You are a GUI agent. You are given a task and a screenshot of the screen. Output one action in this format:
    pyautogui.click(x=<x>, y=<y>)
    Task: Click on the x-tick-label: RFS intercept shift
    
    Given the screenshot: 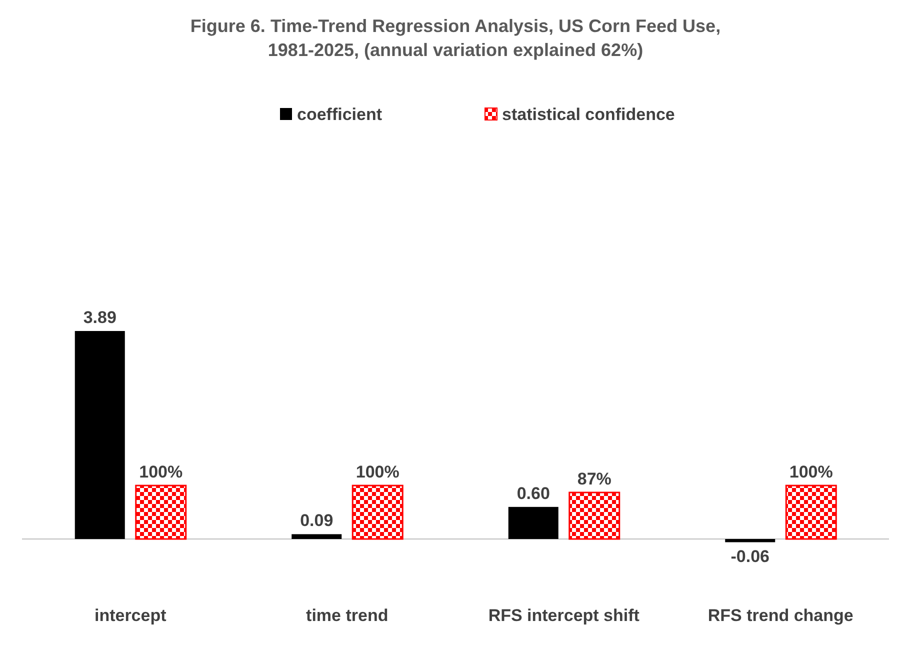 What is the action you would take?
    pyautogui.click(x=564, y=615)
    